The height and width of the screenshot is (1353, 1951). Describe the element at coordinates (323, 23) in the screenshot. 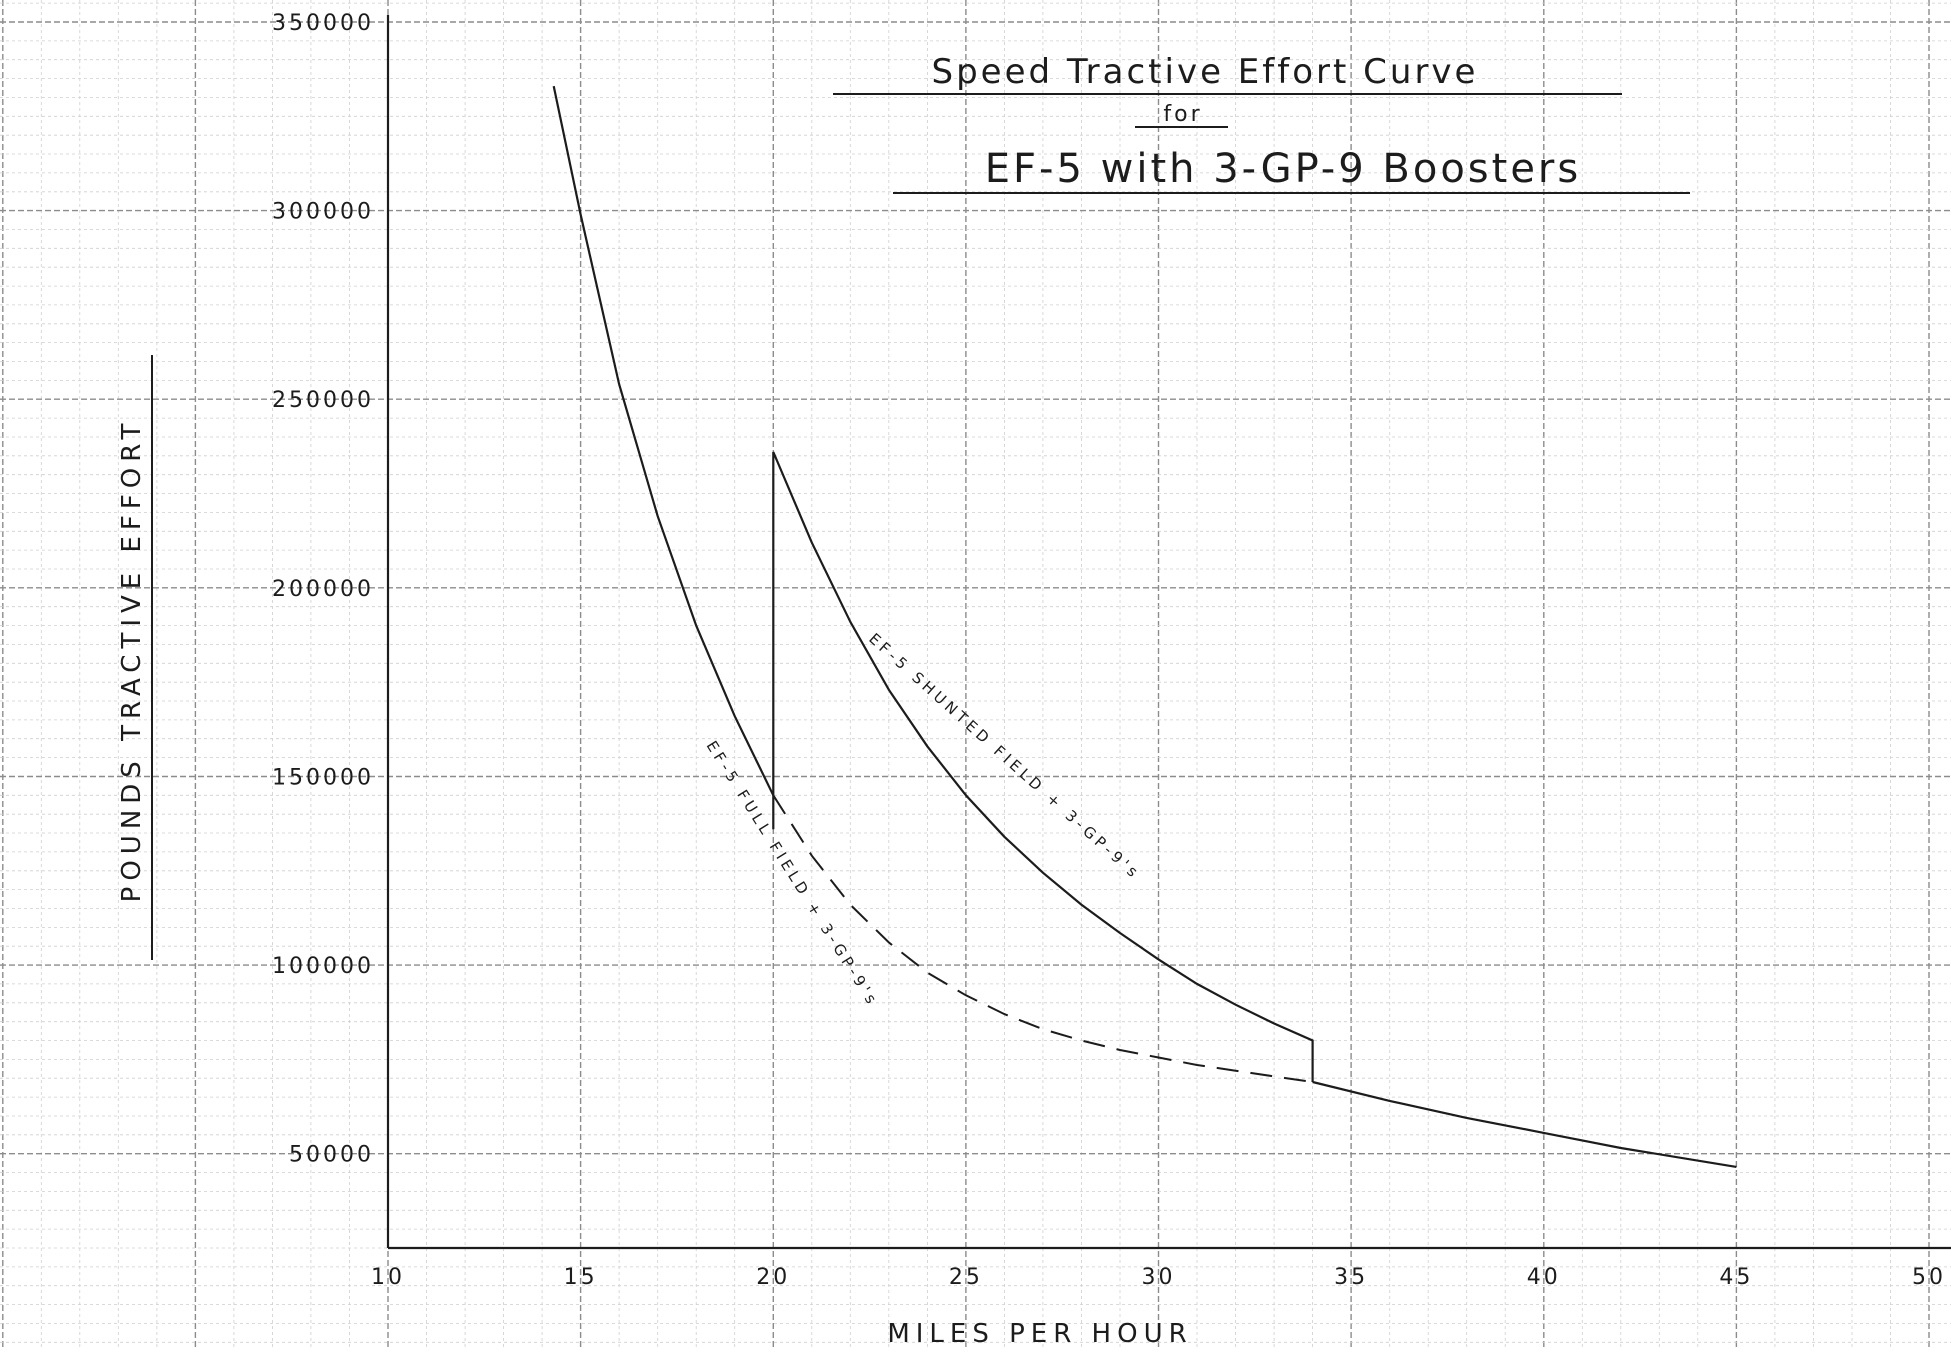

I see `y-tick-label: 350000` at that location.